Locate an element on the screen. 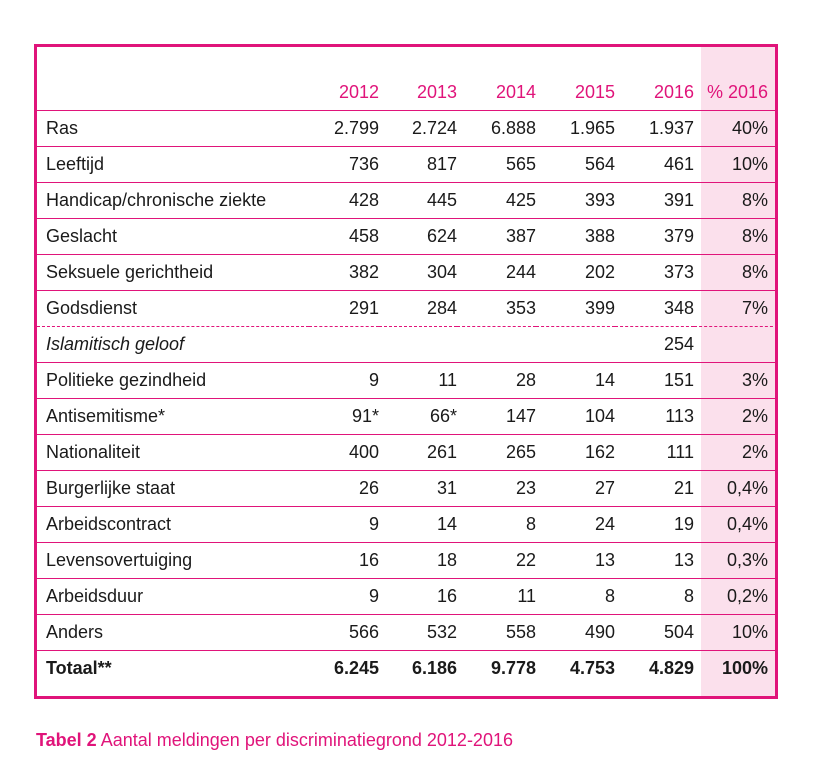  value-cell: 1.965 is located at coordinates (575, 128).